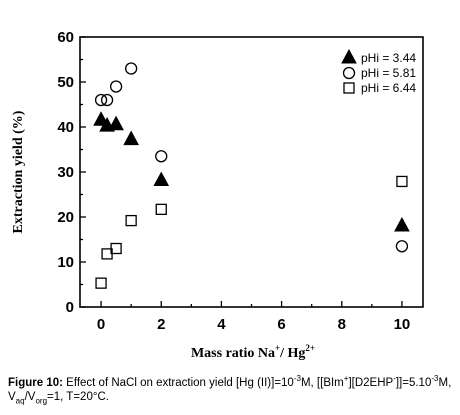 This screenshot has height=415, width=460. Describe the element at coordinates (297, 379) in the screenshot. I see `caption-sup-1: -3` at that location.